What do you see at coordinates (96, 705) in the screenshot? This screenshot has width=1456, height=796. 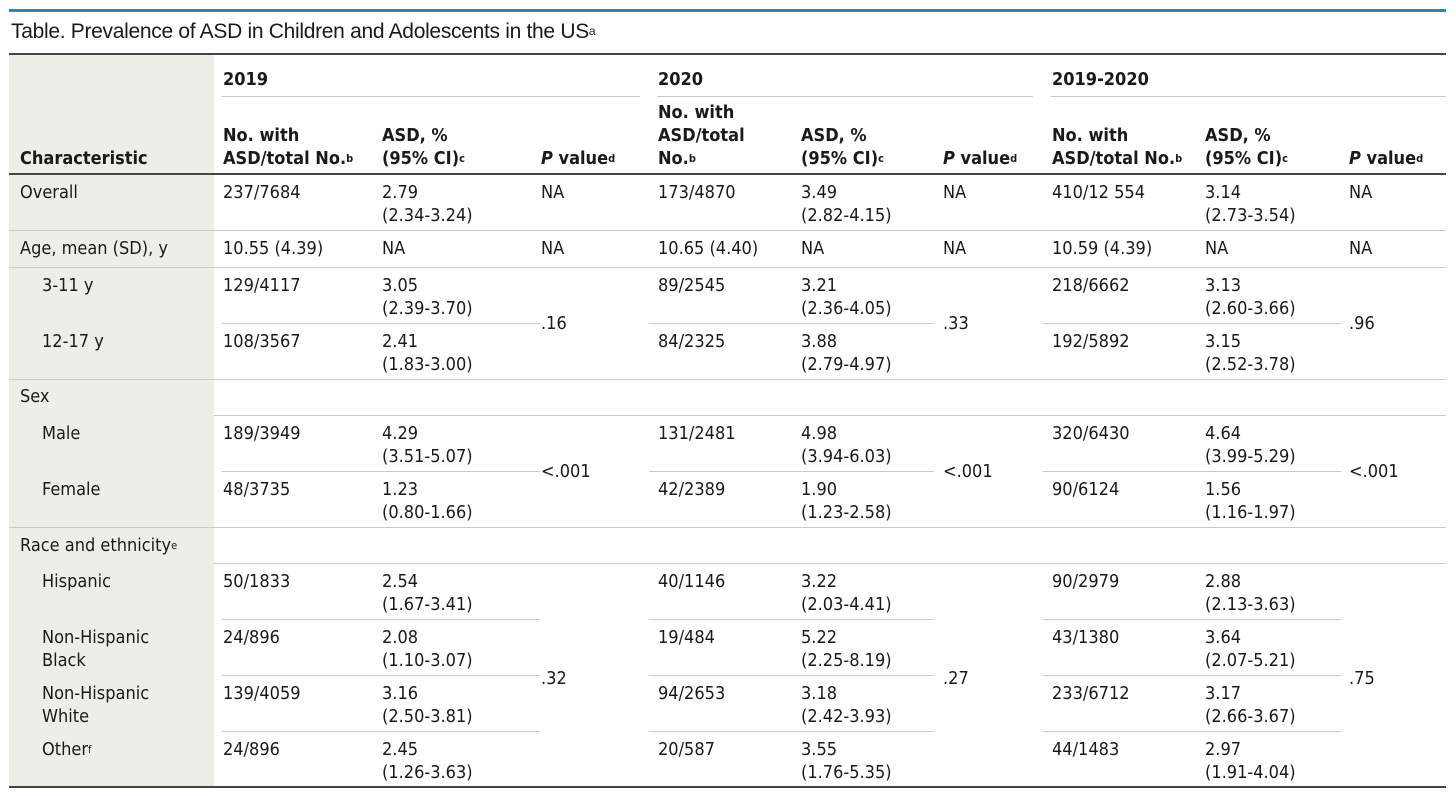 I see `row-label-nh-white: Non-Hispanic White` at bounding box center [96, 705].